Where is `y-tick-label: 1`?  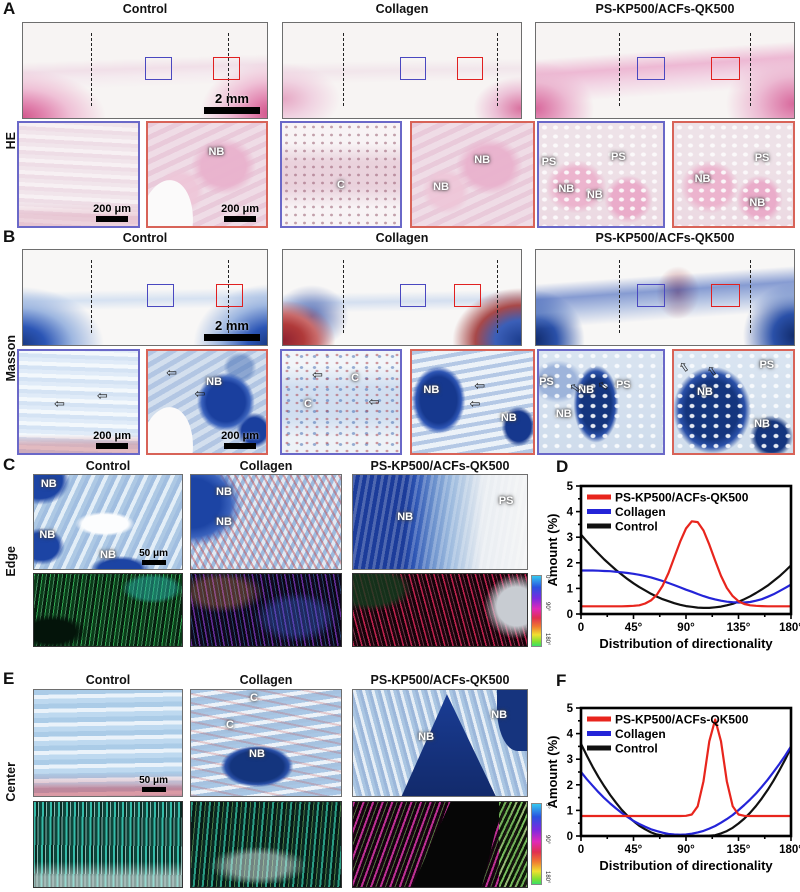 y-tick-label: 1 is located at coordinates (570, 589).